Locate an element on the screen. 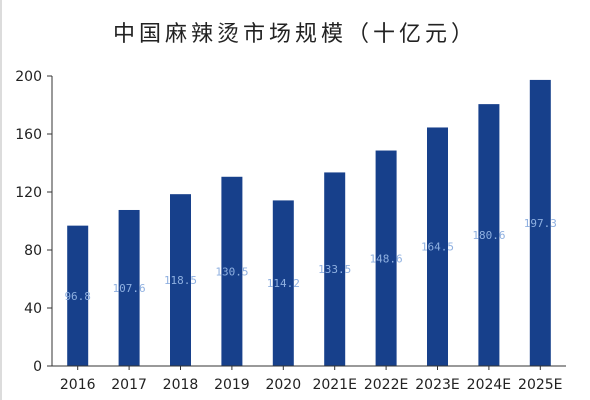 The height and width of the screenshot is (400, 590). data-label: 164.5 is located at coordinates (437, 247).